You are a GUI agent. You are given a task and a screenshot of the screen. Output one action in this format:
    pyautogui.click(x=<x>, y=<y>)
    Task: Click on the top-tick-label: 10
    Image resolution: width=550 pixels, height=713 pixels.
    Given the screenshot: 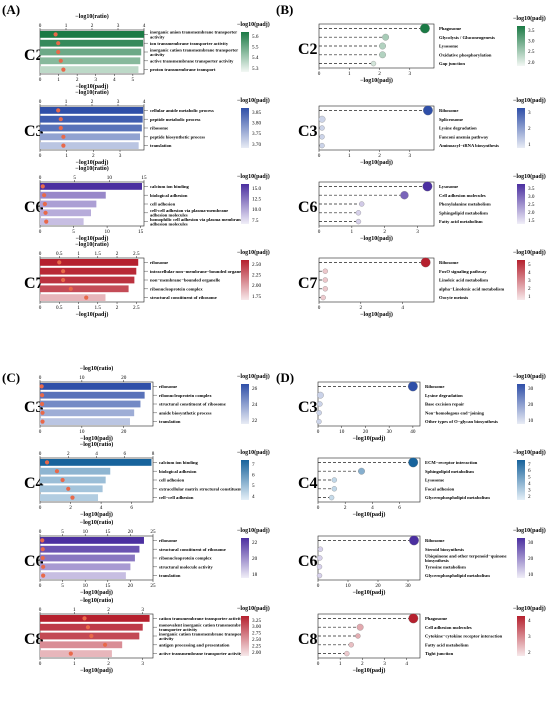 What is the action you would take?
    pyautogui.click(x=82, y=378)
    